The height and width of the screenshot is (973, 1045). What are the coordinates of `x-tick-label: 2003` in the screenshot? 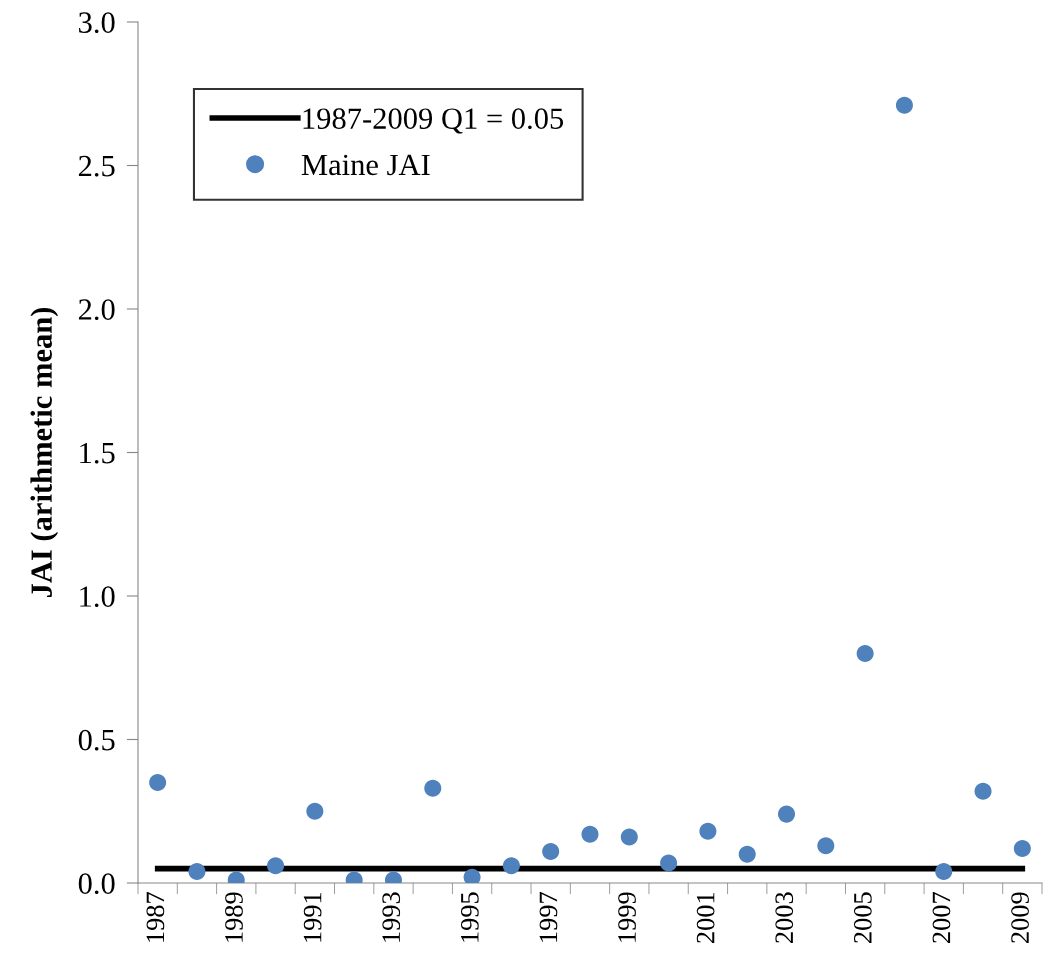 It's located at (784, 917).